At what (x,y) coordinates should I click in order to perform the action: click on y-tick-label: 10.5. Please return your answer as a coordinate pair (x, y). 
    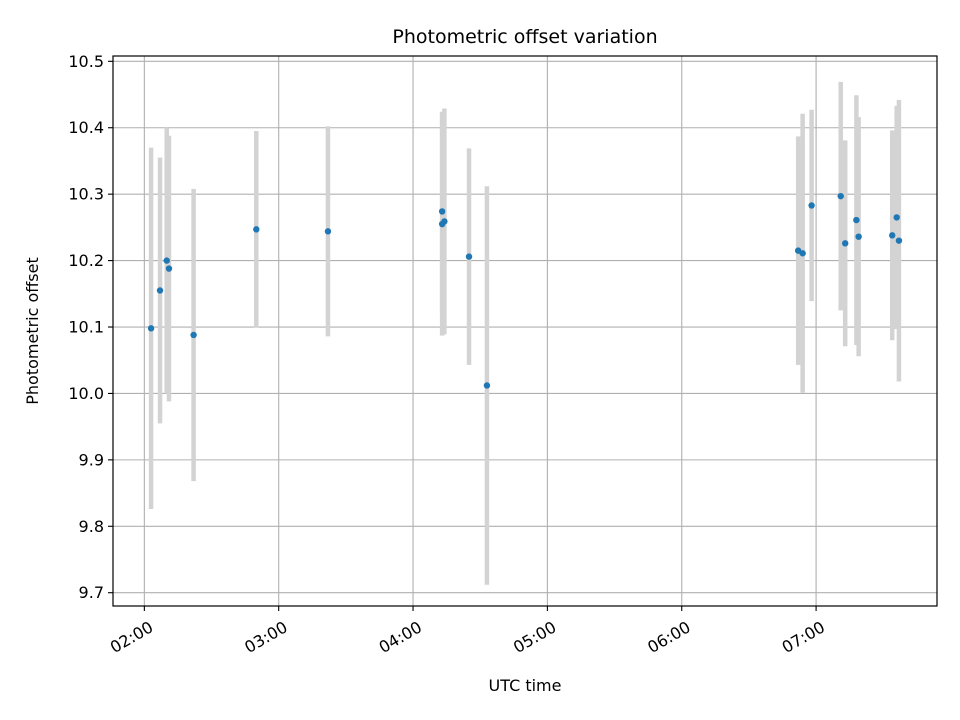
    Looking at the image, I should click on (86, 61).